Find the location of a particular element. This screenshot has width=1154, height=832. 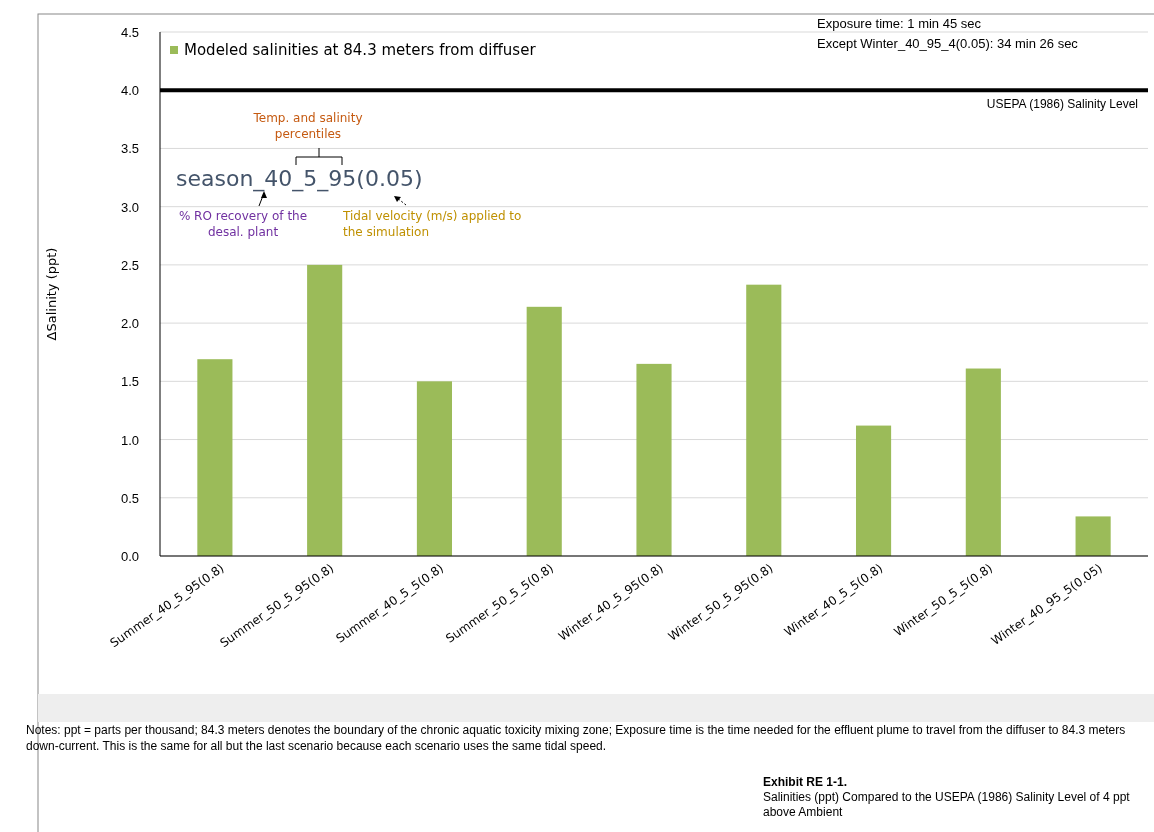

y-tick-label: 2.0 is located at coordinates (130, 324).